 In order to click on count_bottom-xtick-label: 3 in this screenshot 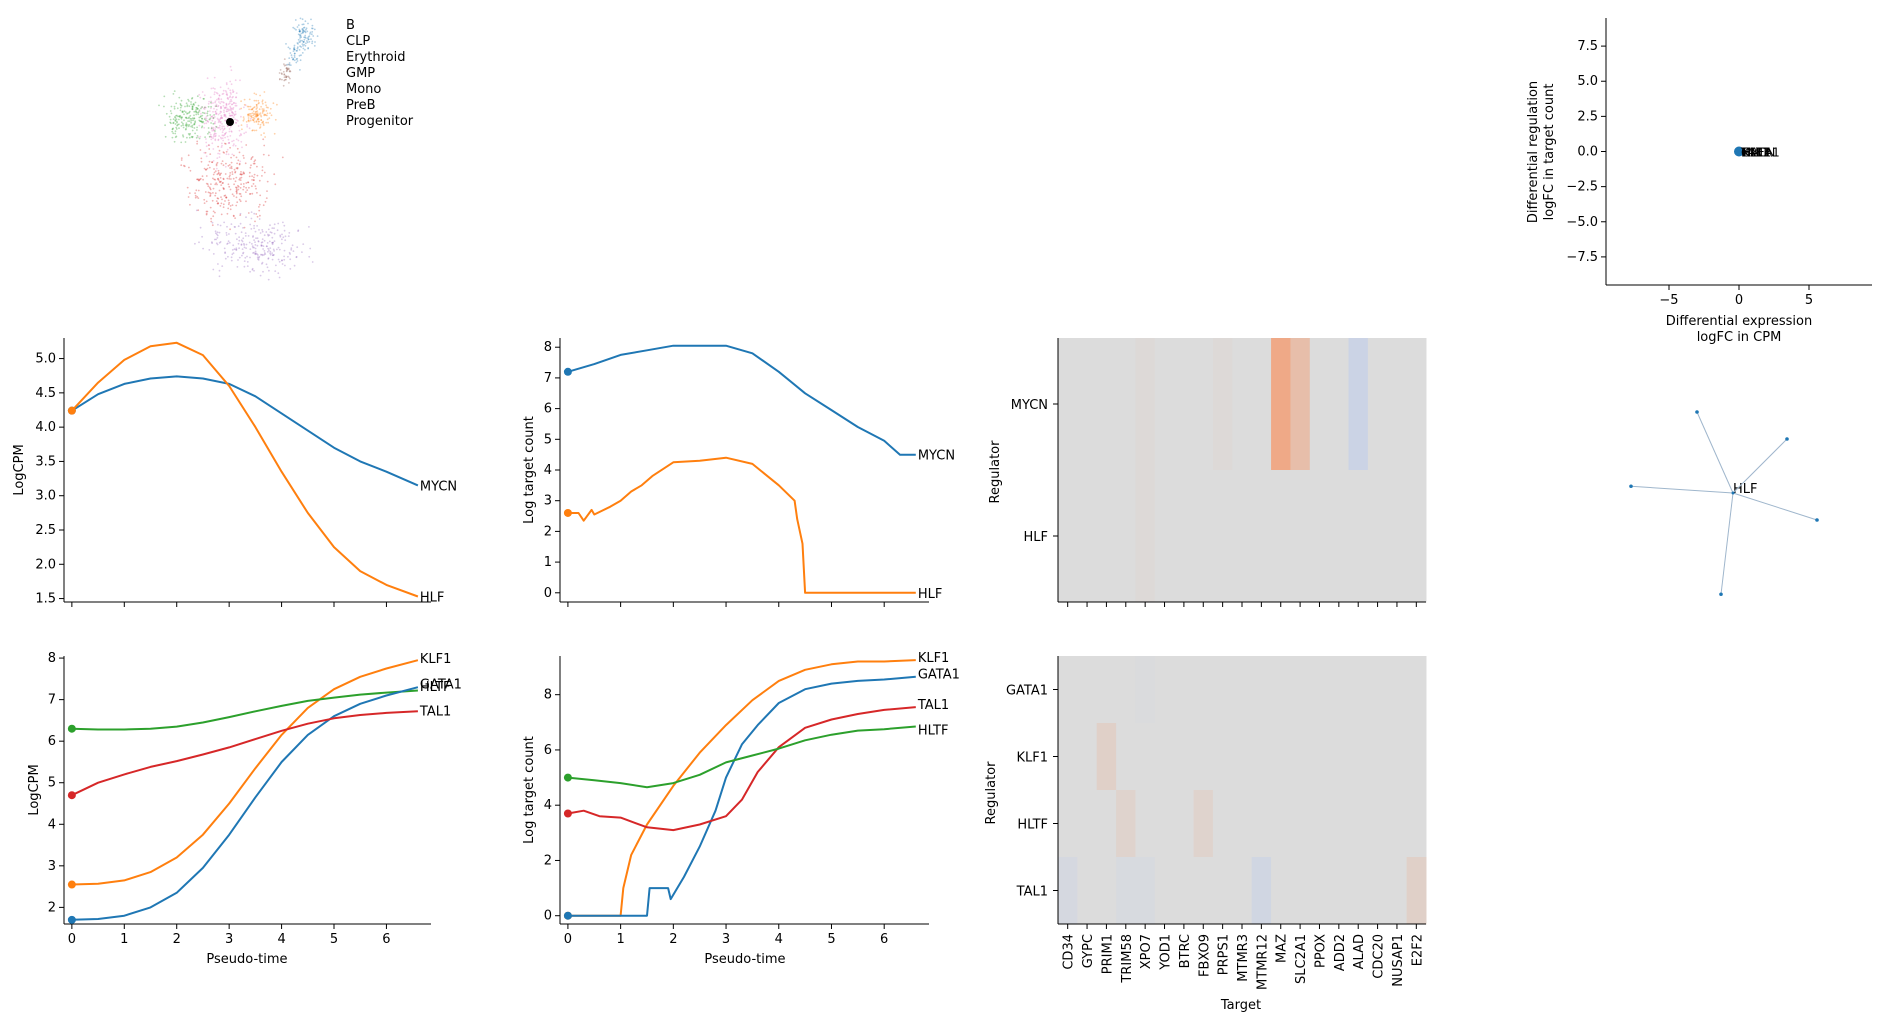, I will do `click(726, 939)`.